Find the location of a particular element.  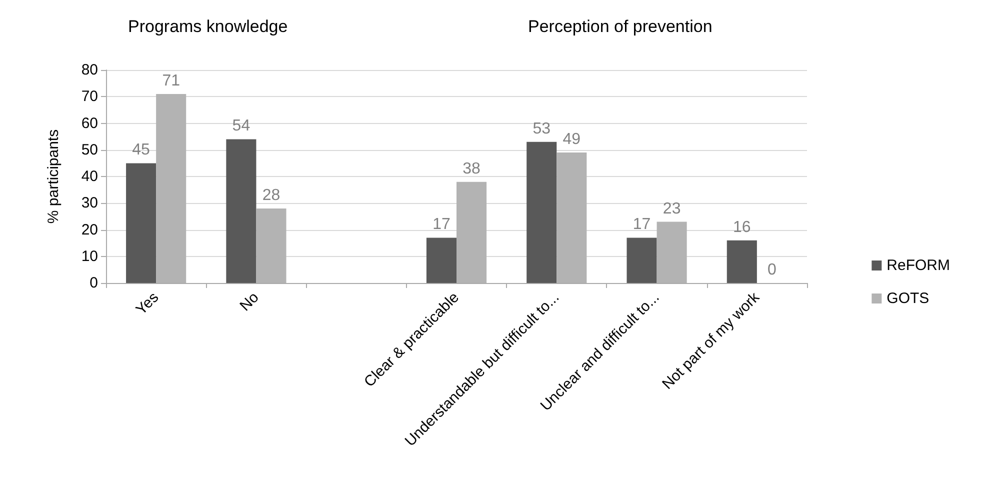

data-label: 45 is located at coordinates (141, 150).